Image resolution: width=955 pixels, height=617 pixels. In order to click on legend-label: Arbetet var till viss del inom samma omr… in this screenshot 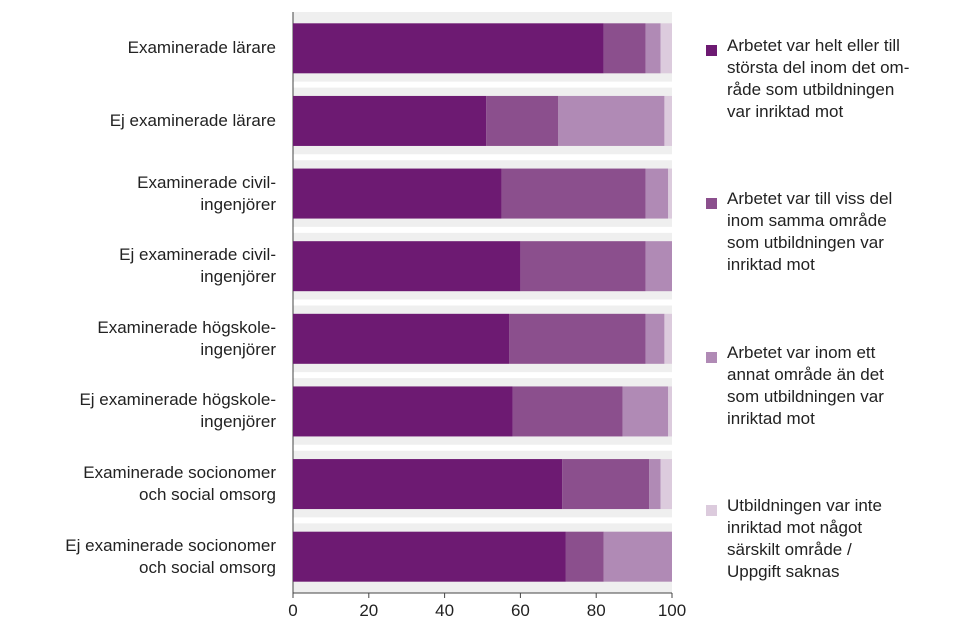, I will do `click(810, 231)`.